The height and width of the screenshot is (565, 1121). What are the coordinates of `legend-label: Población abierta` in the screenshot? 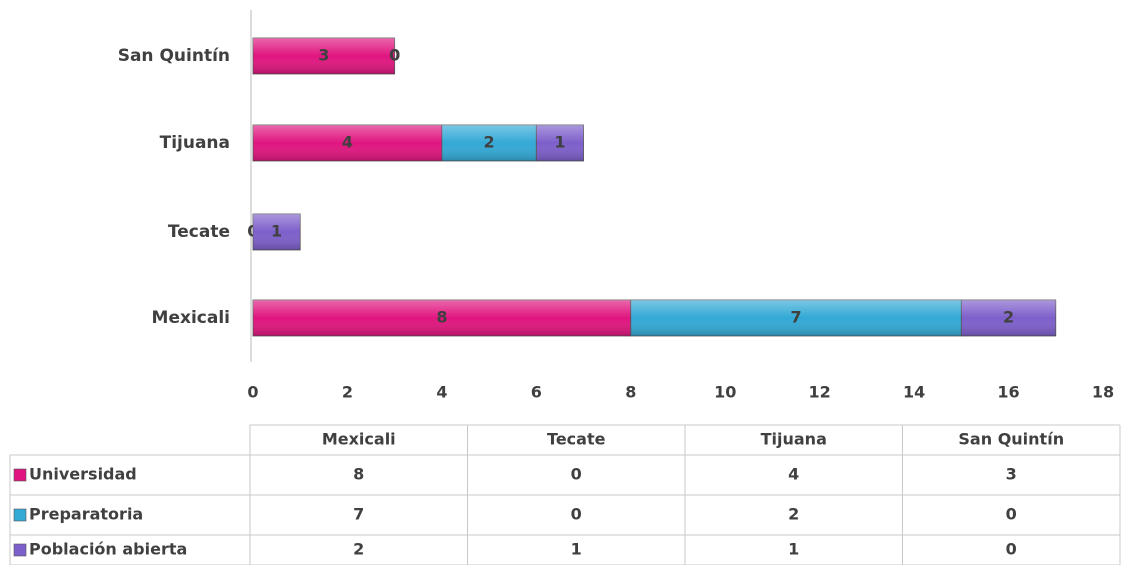 It's located at (108, 549).